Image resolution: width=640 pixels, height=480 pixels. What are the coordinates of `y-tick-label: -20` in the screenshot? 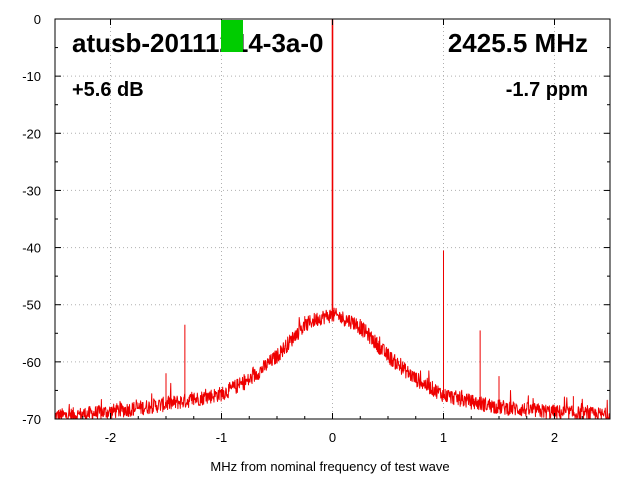 It's located at (31, 133).